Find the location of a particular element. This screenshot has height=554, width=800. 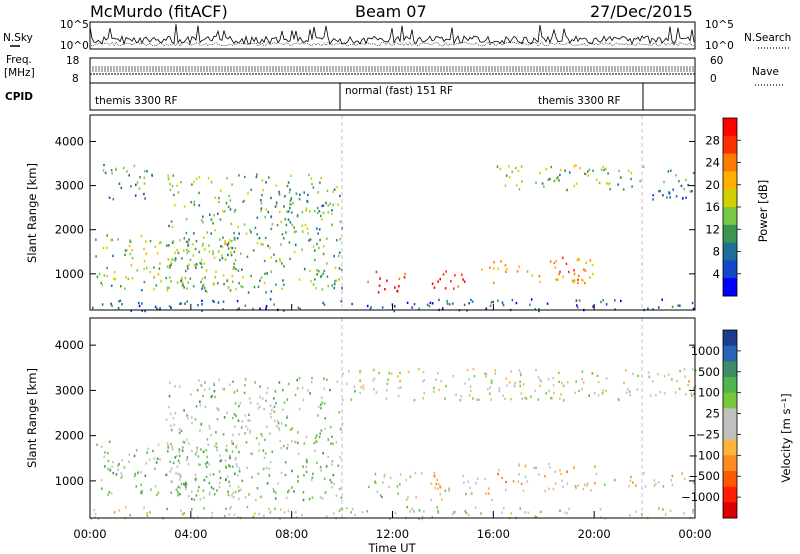

cpid-segment-1: themis 3300 RF is located at coordinates (136, 101).